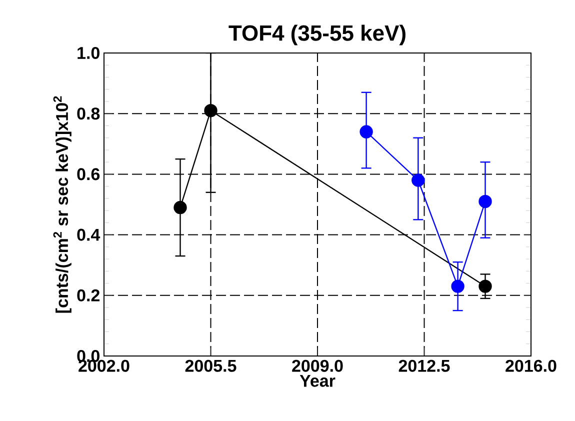 The width and height of the screenshot is (575, 421). What do you see at coordinates (62, 204) in the screenshot?
I see `y-axis-title: [cnts/(cm$^{2}$ sr sec keV)]x10$^{2}$` at bounding box center [62, 204].